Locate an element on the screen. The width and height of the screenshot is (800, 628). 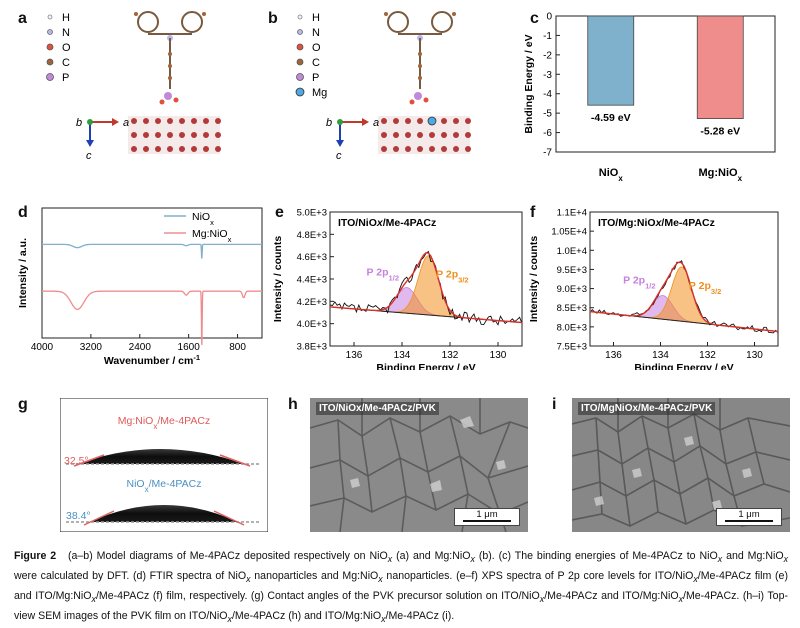
molecule-model-a: H N O C P b a c is located at coordinates (133, 86).